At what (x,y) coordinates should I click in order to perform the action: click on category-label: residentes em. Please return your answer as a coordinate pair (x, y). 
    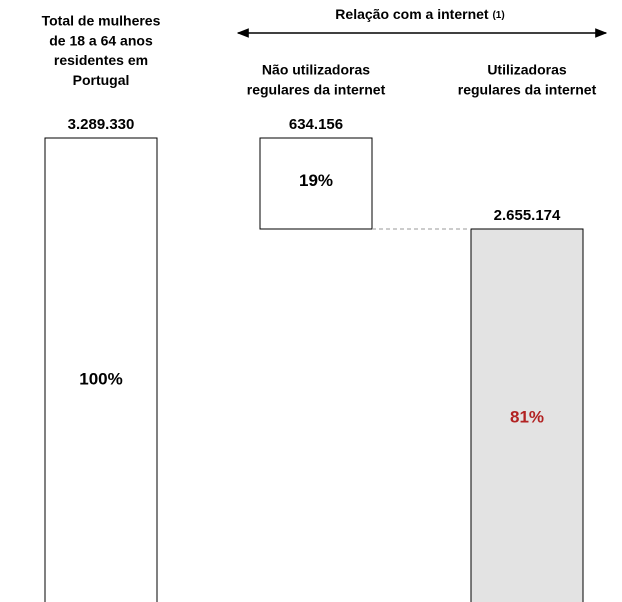
    Looking at the image, I should click on (101, 60).